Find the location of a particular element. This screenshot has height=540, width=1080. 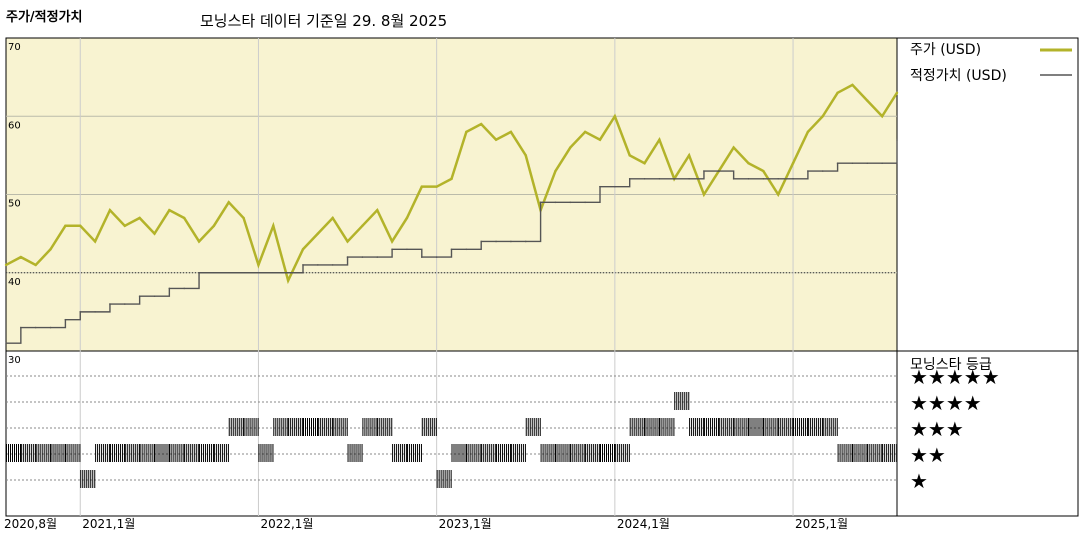

x-tick-label: 2025,1월 is located at coordinates (821, 524).